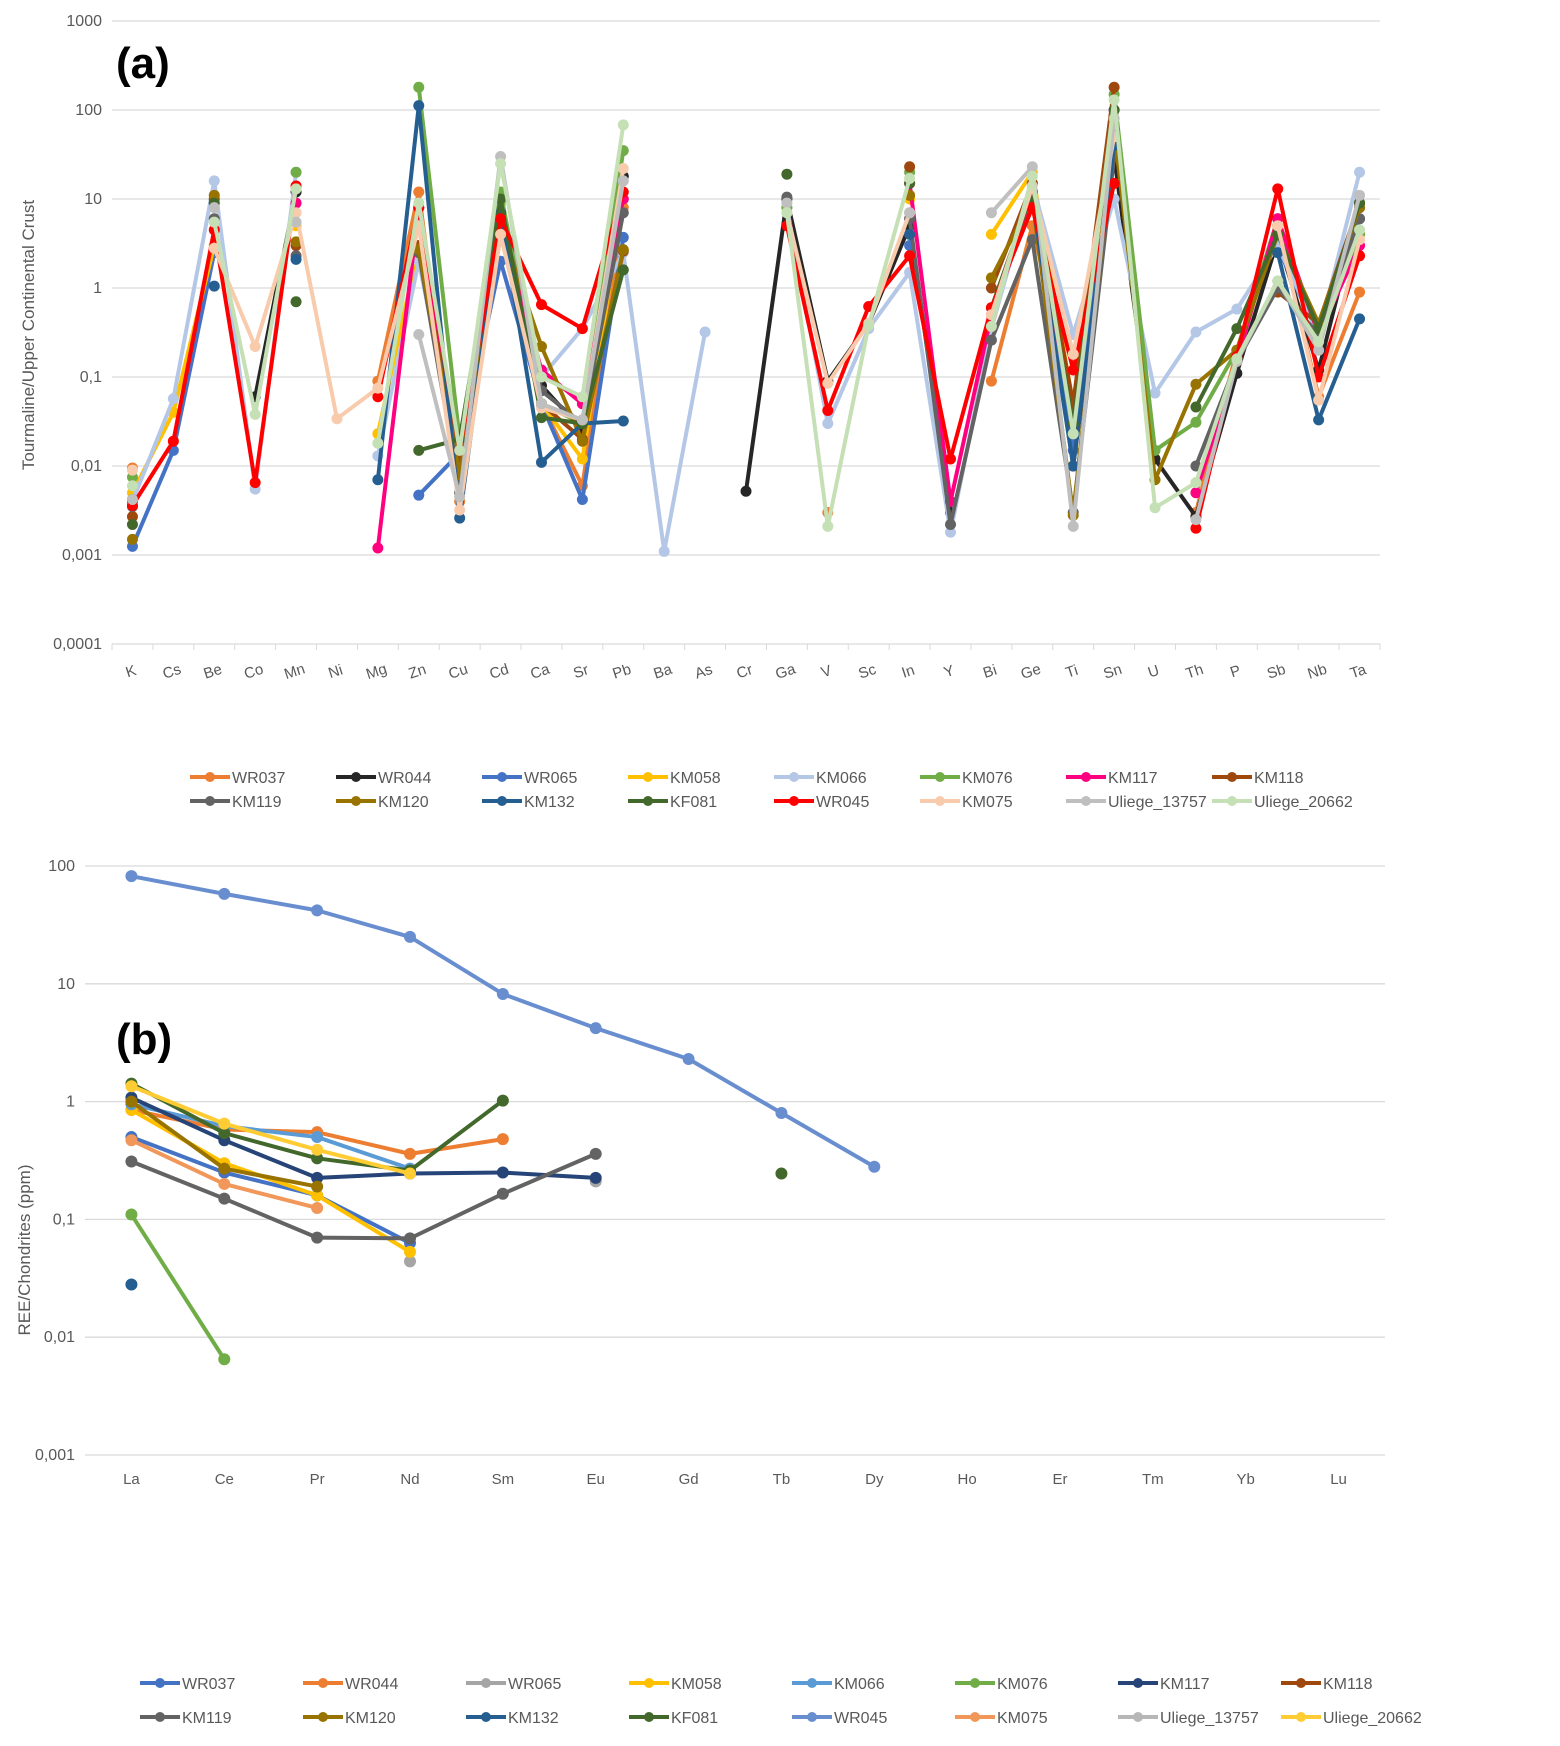  I want to click on y-tick-label: 0,0001, so click(77, 644).